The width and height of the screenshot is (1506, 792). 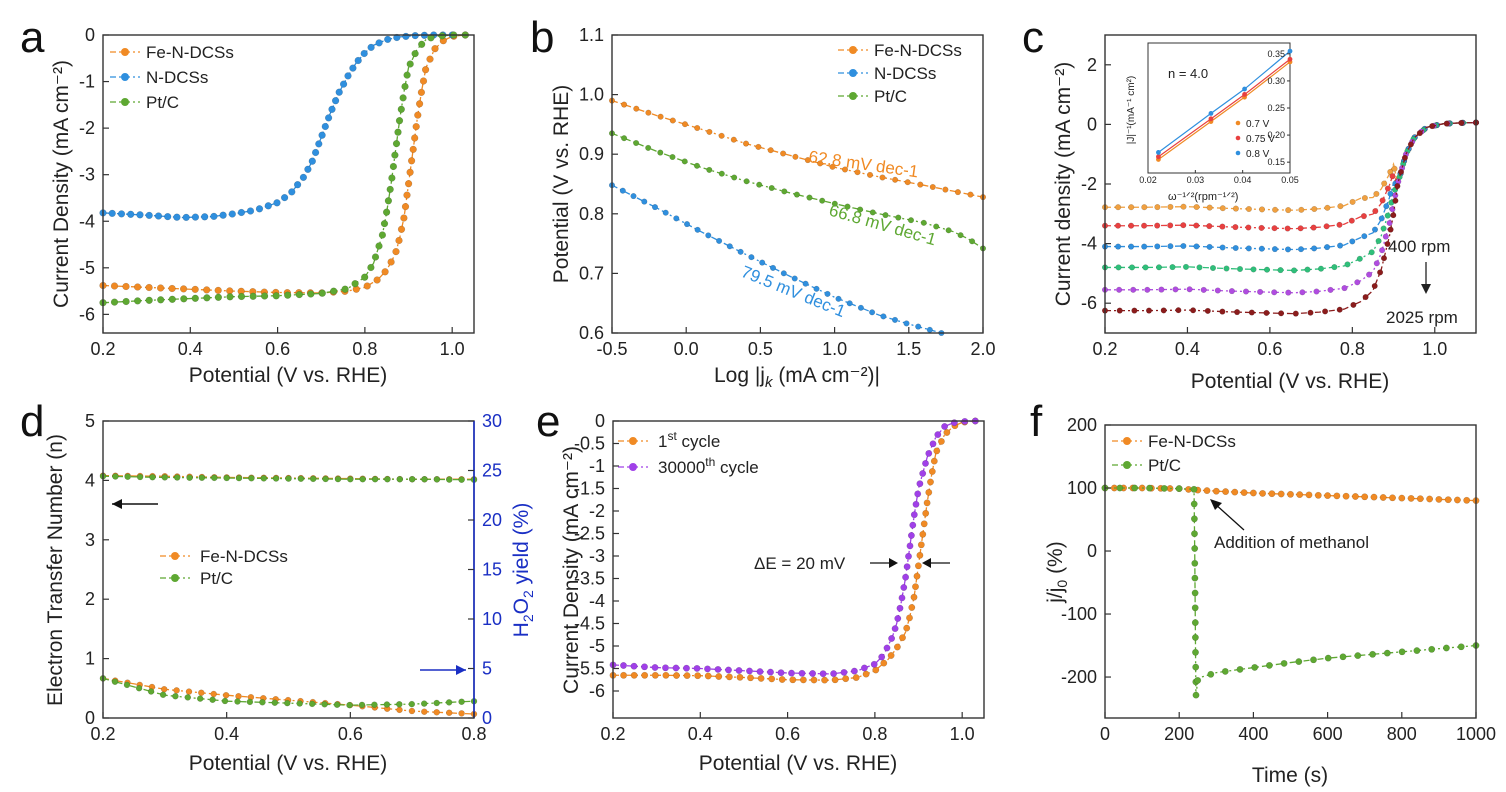 I want to click on panel-d-right-fe-point, so click(x=189, y=691).